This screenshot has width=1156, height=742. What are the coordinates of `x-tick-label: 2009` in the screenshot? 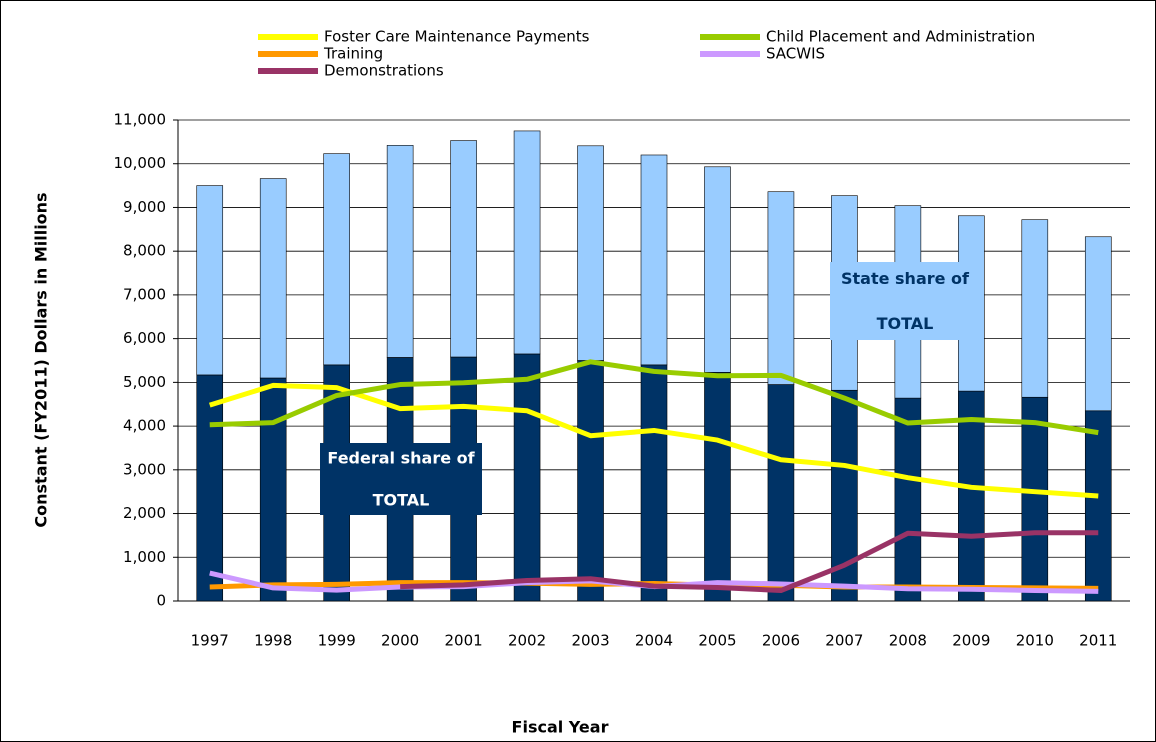 It's located at (971, 641).